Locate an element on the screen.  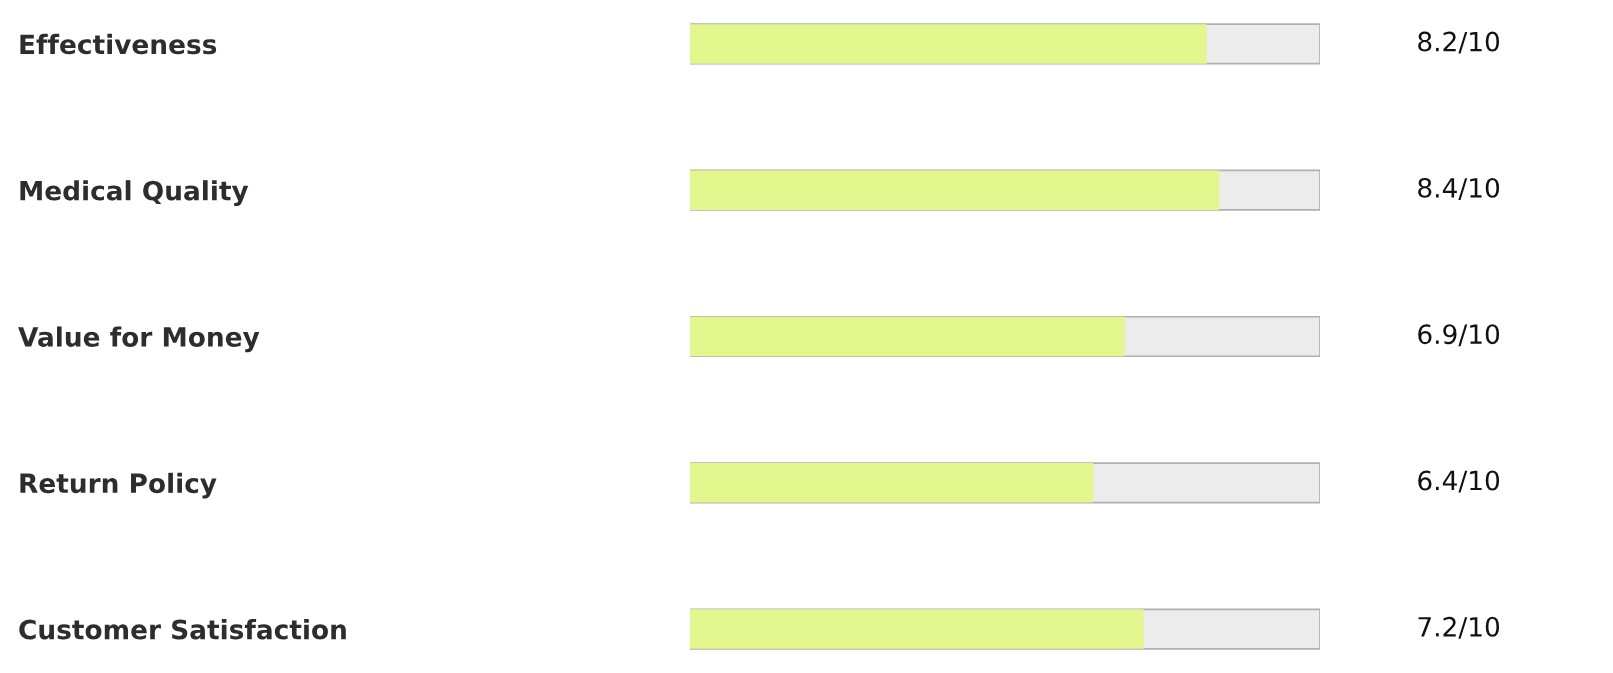
y-tick-label: Value for Money is located at coordinates (139, 339).